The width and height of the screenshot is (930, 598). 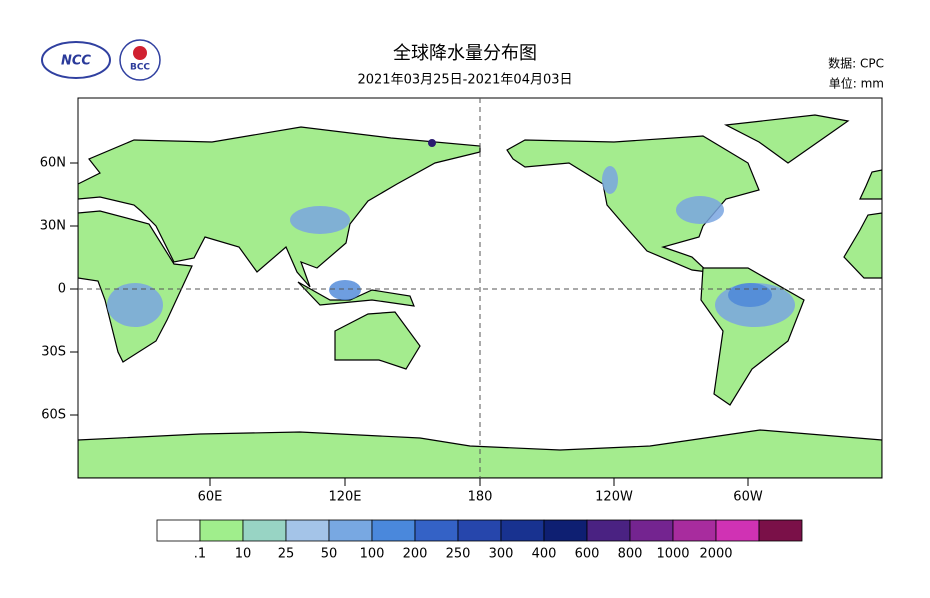 What do you see at coordinates (862, 245) in the screenshot?
I see `west-africa` at bounding box center [862, 245].